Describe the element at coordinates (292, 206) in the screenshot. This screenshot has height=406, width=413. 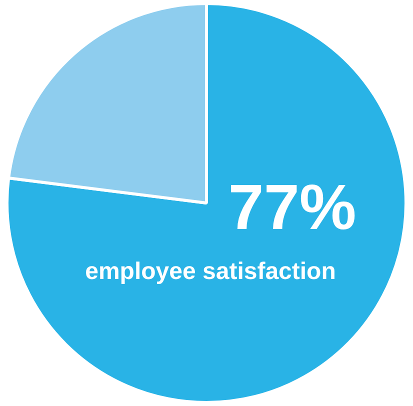
I see `data-label: 77%` at that location.